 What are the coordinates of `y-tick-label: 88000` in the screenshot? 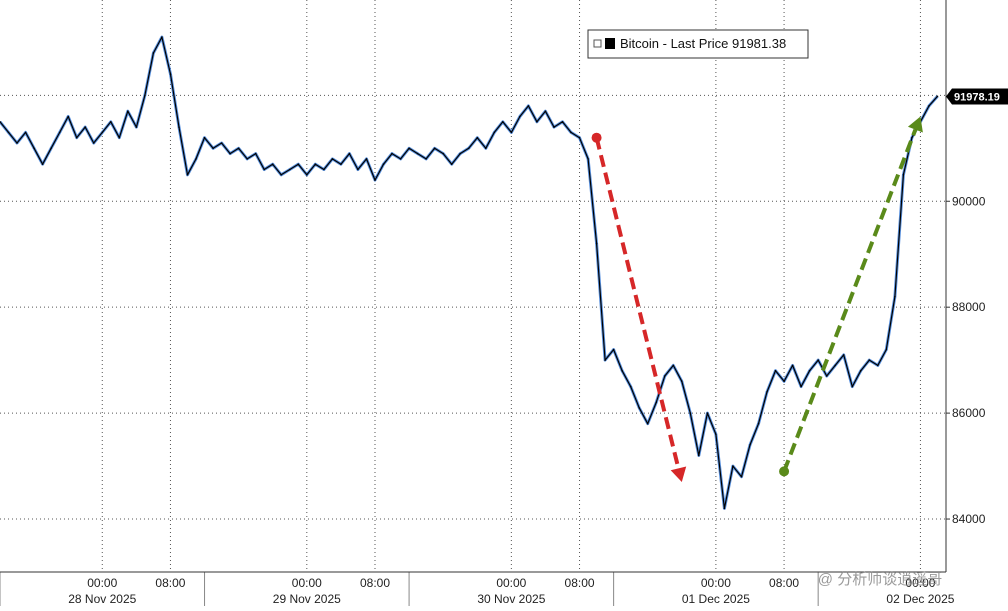 It's located at (969, 307).